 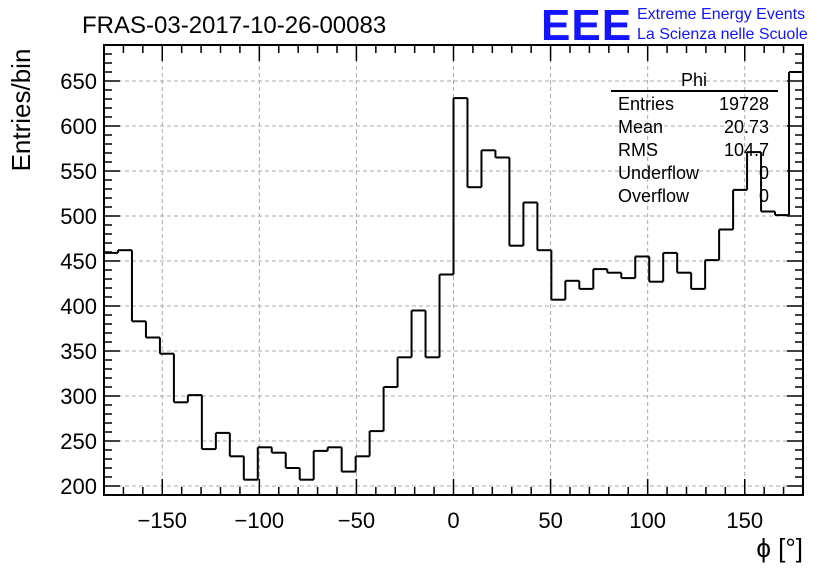 What do you see at coordinates (78, 396) in the screenshot?
I see `y-tick-label: 300` at bounding box center [78, 396].